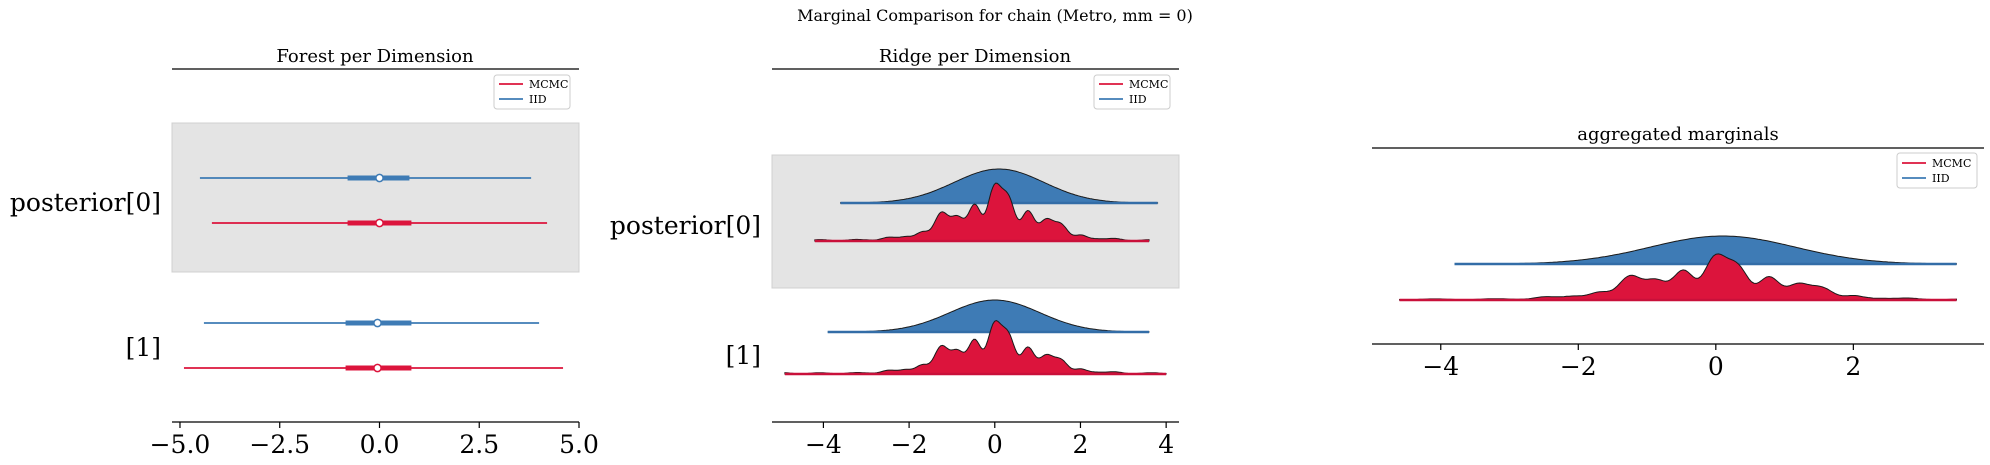  What do you see at coordinates (375, 197) in the screenshot?
I see `forest-row-band` at bounding box center [375, 197].